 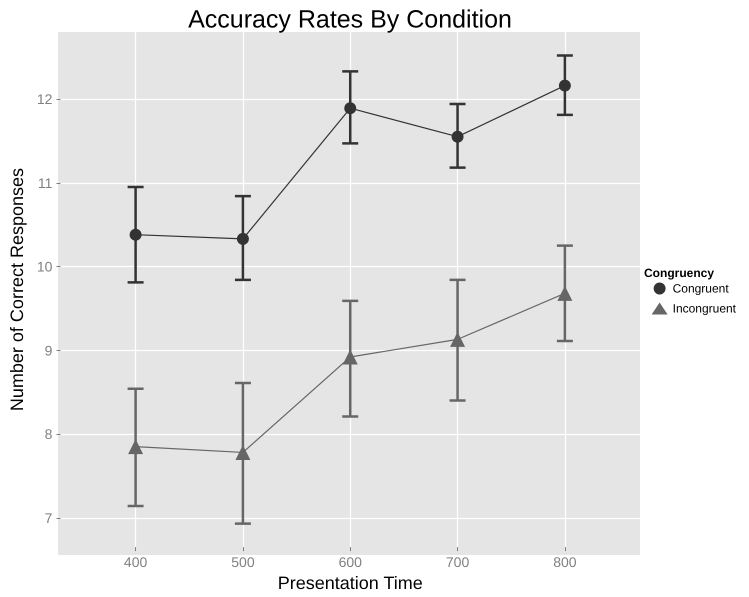 I want to click on legend-label: Incongruent, so click(x=704, y=309).